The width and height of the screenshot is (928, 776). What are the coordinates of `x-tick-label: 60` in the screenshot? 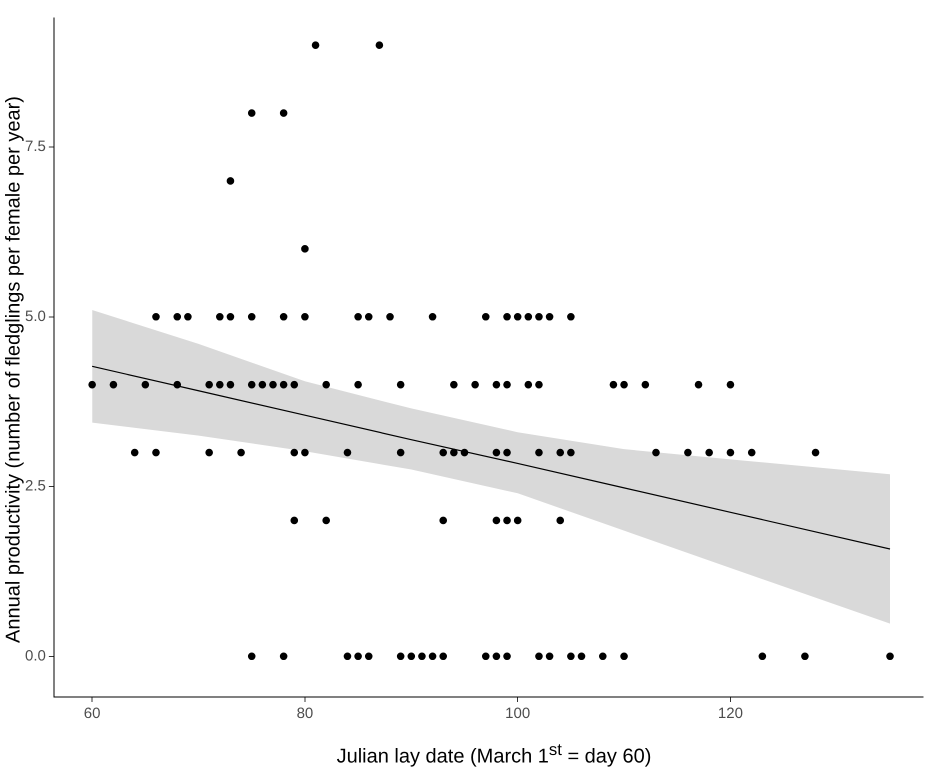 It's located at (92, 713).